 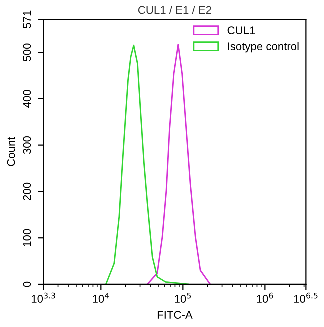 I want to click on x-axis-title: FITC-A, so click(x=175, y=315).